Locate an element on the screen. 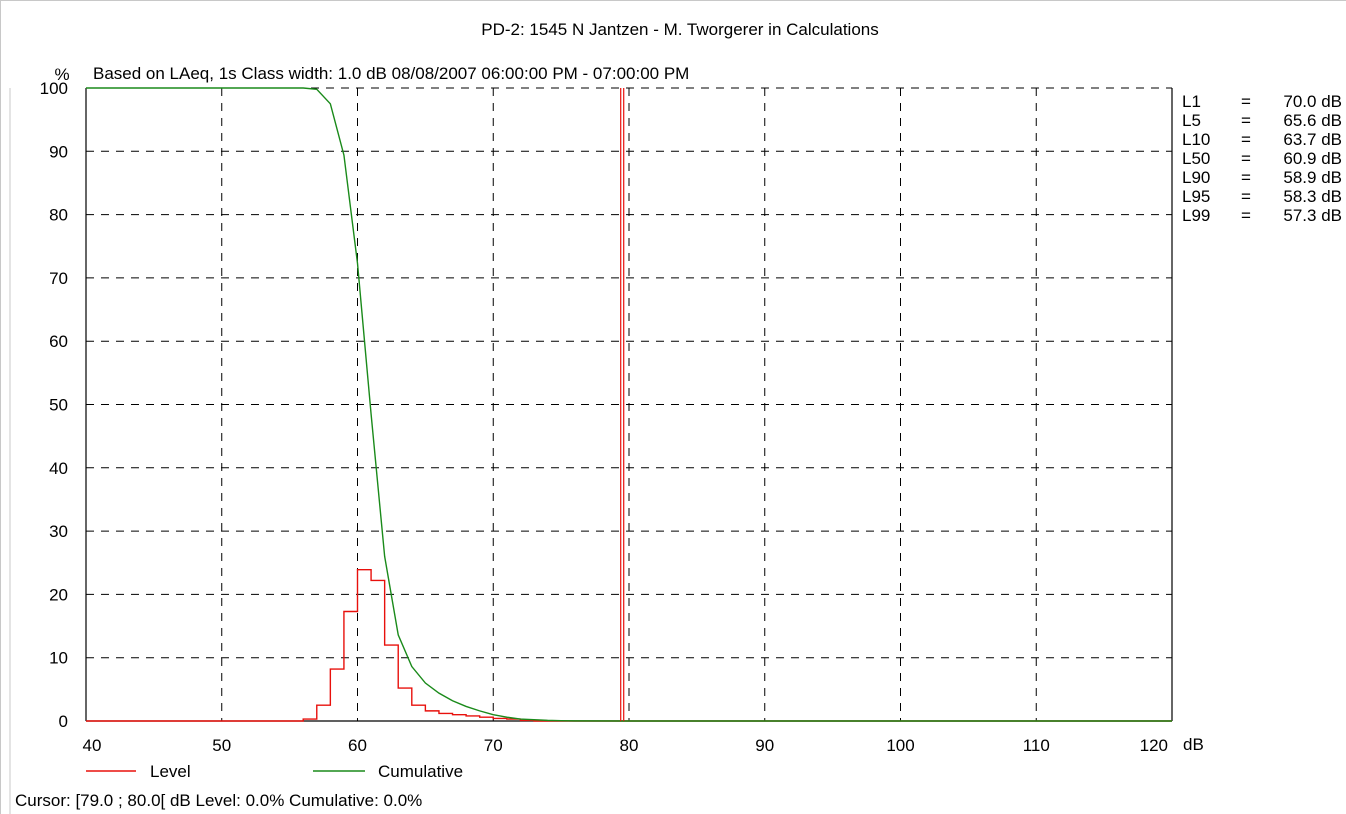  x-tick-label-100: 100 is located at coordinates (900, 745).